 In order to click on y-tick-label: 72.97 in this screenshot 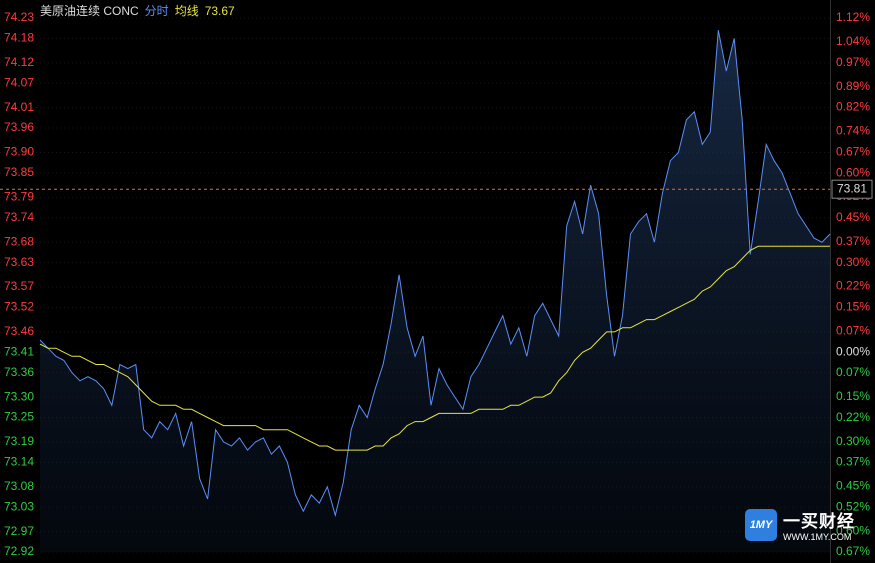, I will do `click(19, 531)`.